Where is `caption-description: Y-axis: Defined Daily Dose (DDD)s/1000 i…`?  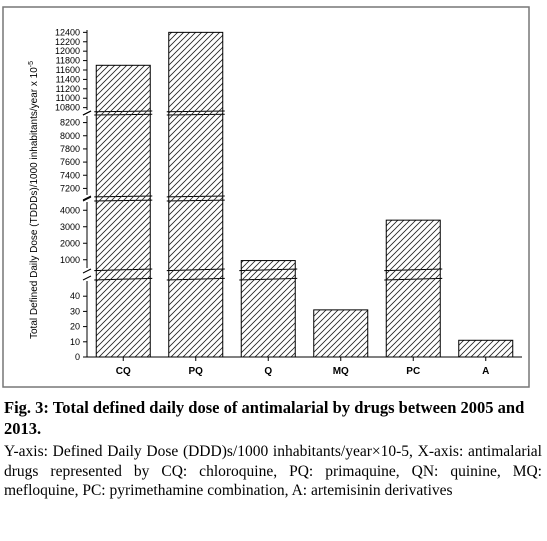 caption-description: Y-axis: Defined Daily Dose (DDD)s/1000 i… is located at coordinates (273, 471).